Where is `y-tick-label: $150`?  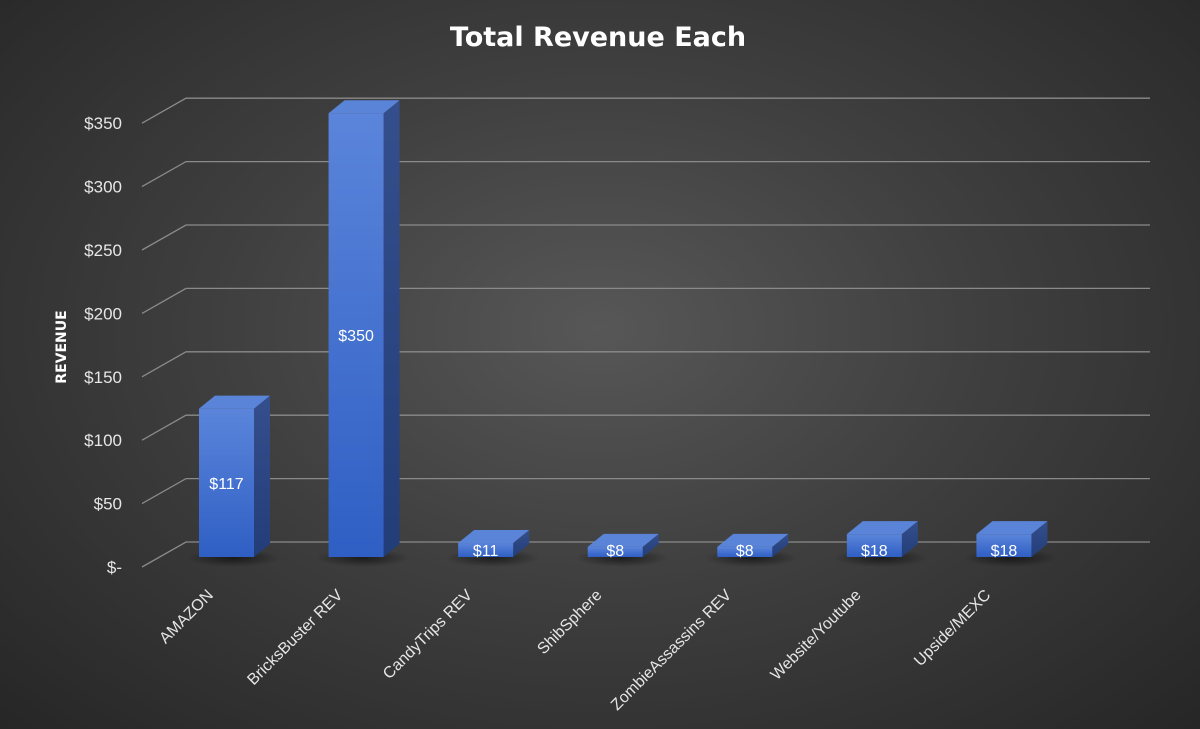
y-tick-label: $150 is located at coordinates (103, 377).